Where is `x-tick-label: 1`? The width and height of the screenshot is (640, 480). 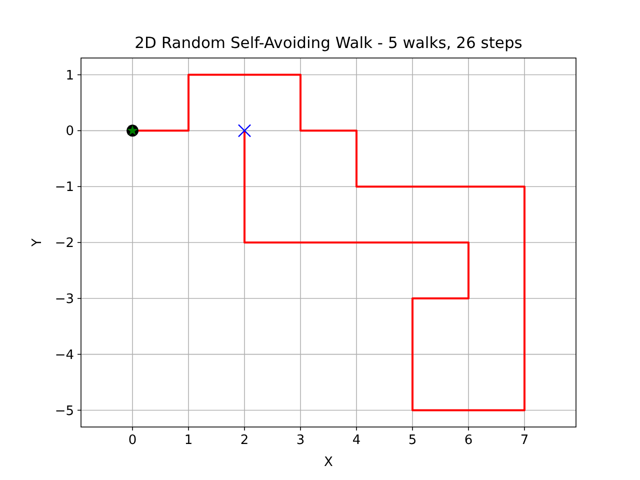 x-tick-label: 1 is located at coordinates (188, 440).